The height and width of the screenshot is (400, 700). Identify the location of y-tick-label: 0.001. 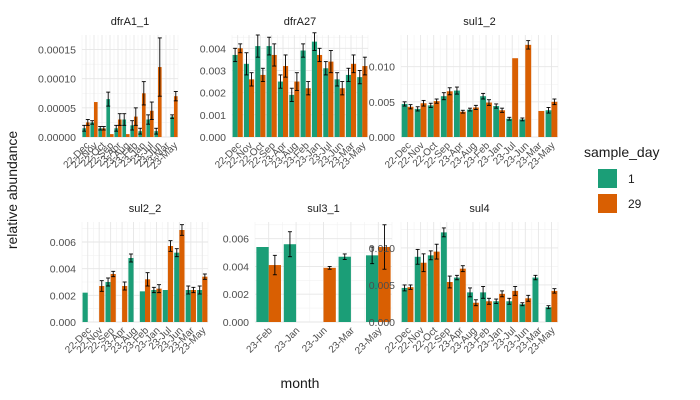
(213, 116).